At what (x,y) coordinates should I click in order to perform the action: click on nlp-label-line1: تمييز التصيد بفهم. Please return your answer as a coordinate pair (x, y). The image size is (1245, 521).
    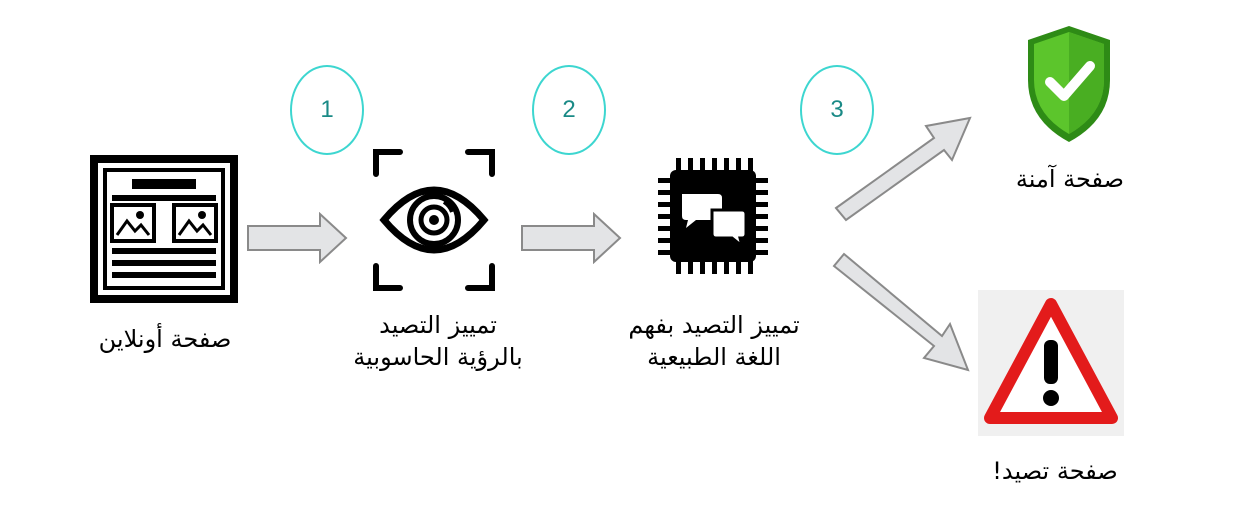
    Looking at the image, I should click on (714, 325).